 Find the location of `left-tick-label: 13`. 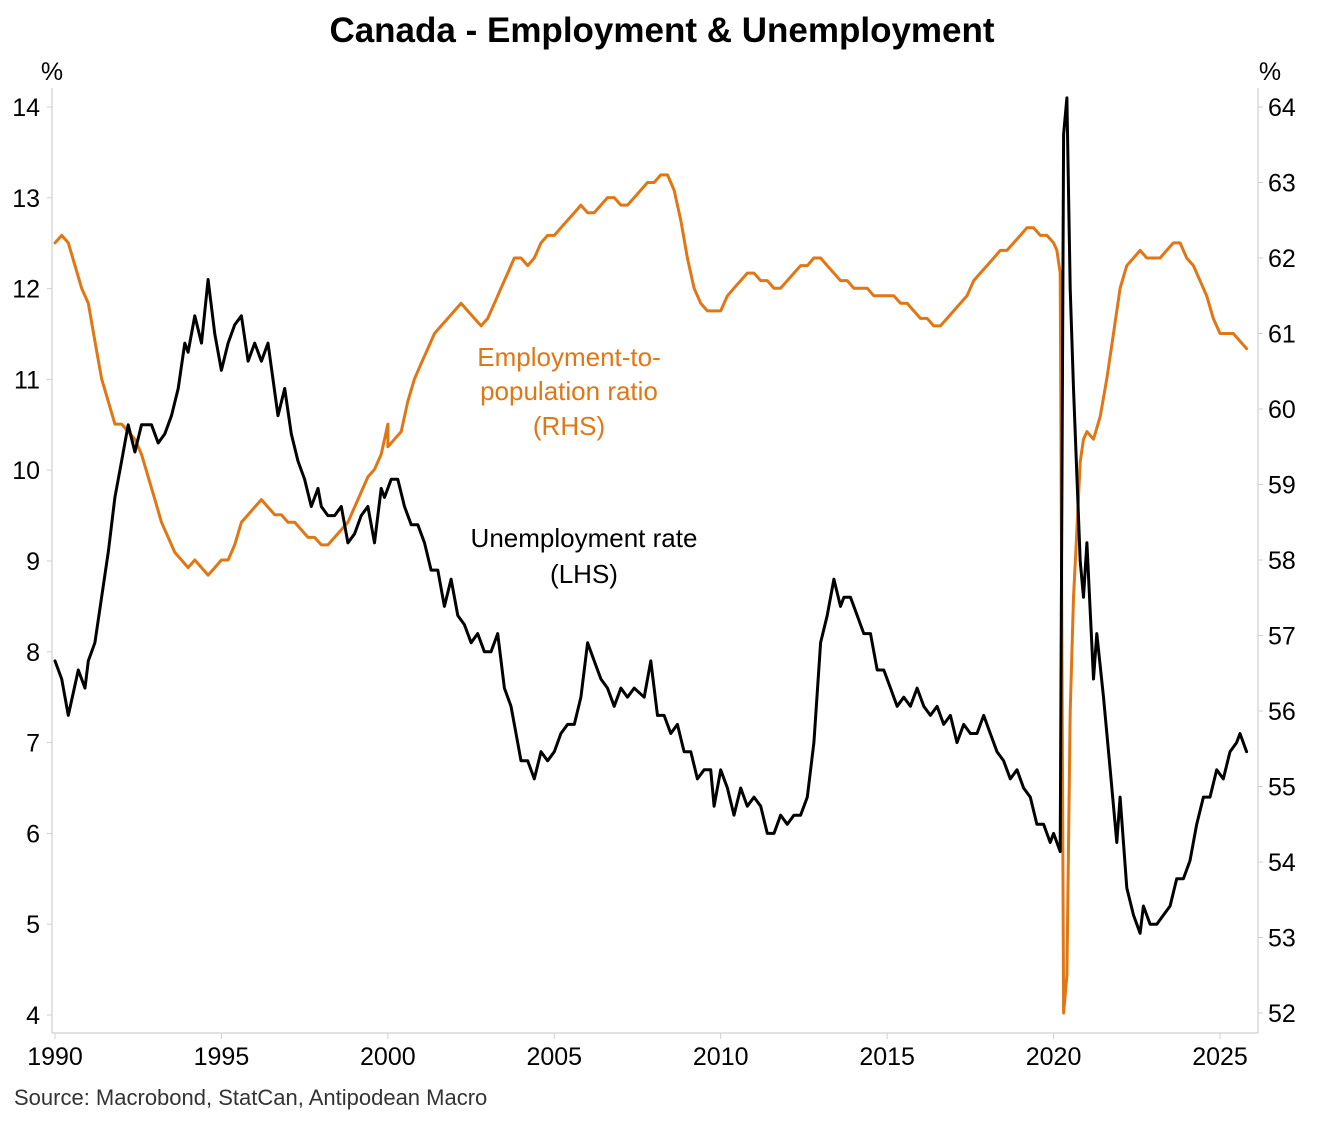

left-tick-label: 13 is located at coordinates (26, 199).